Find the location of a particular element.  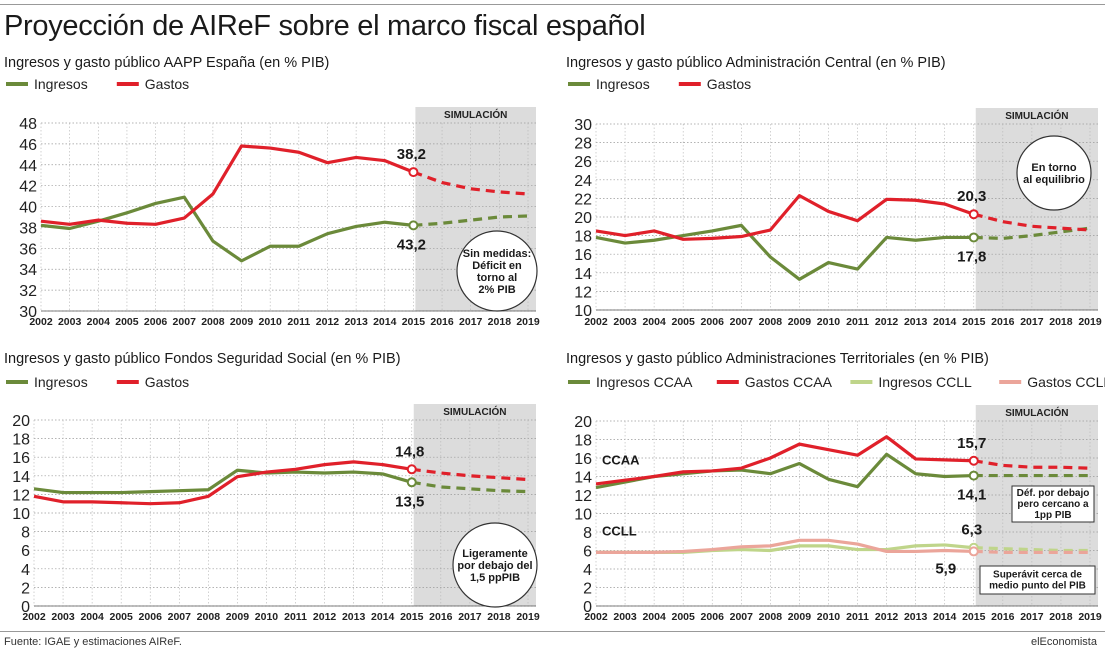

y-tick-label: 40 is located at coordinates (28, 208).